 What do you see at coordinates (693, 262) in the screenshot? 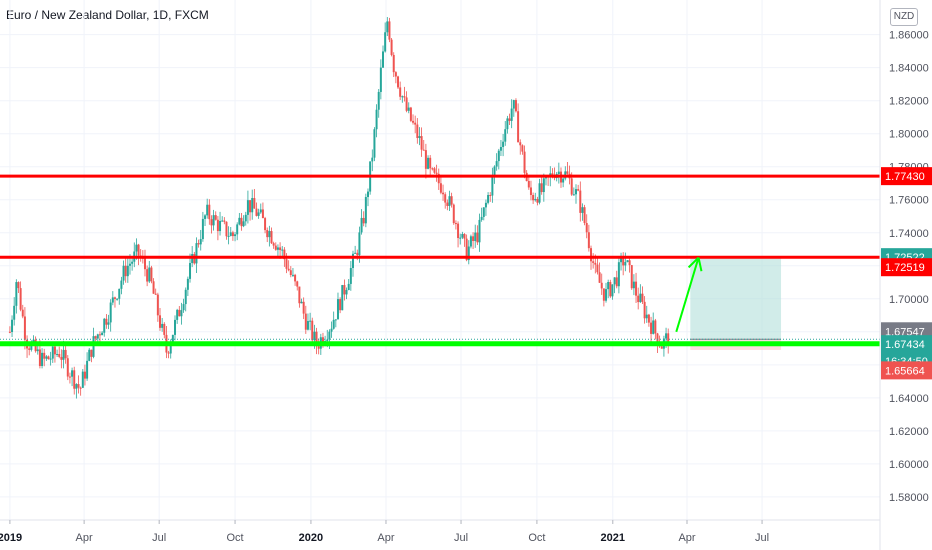
I see `arrow-head` at bounding box center [693, 262].